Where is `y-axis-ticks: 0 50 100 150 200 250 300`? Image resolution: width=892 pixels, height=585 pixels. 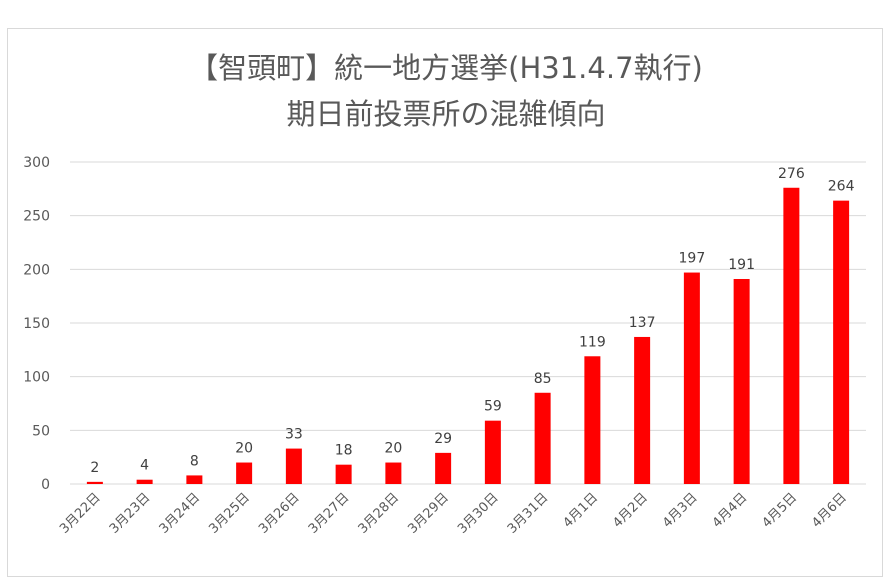 y-axis-ticks: 0 50 100 150 200 250 300 is located at coordinates (36, 324).